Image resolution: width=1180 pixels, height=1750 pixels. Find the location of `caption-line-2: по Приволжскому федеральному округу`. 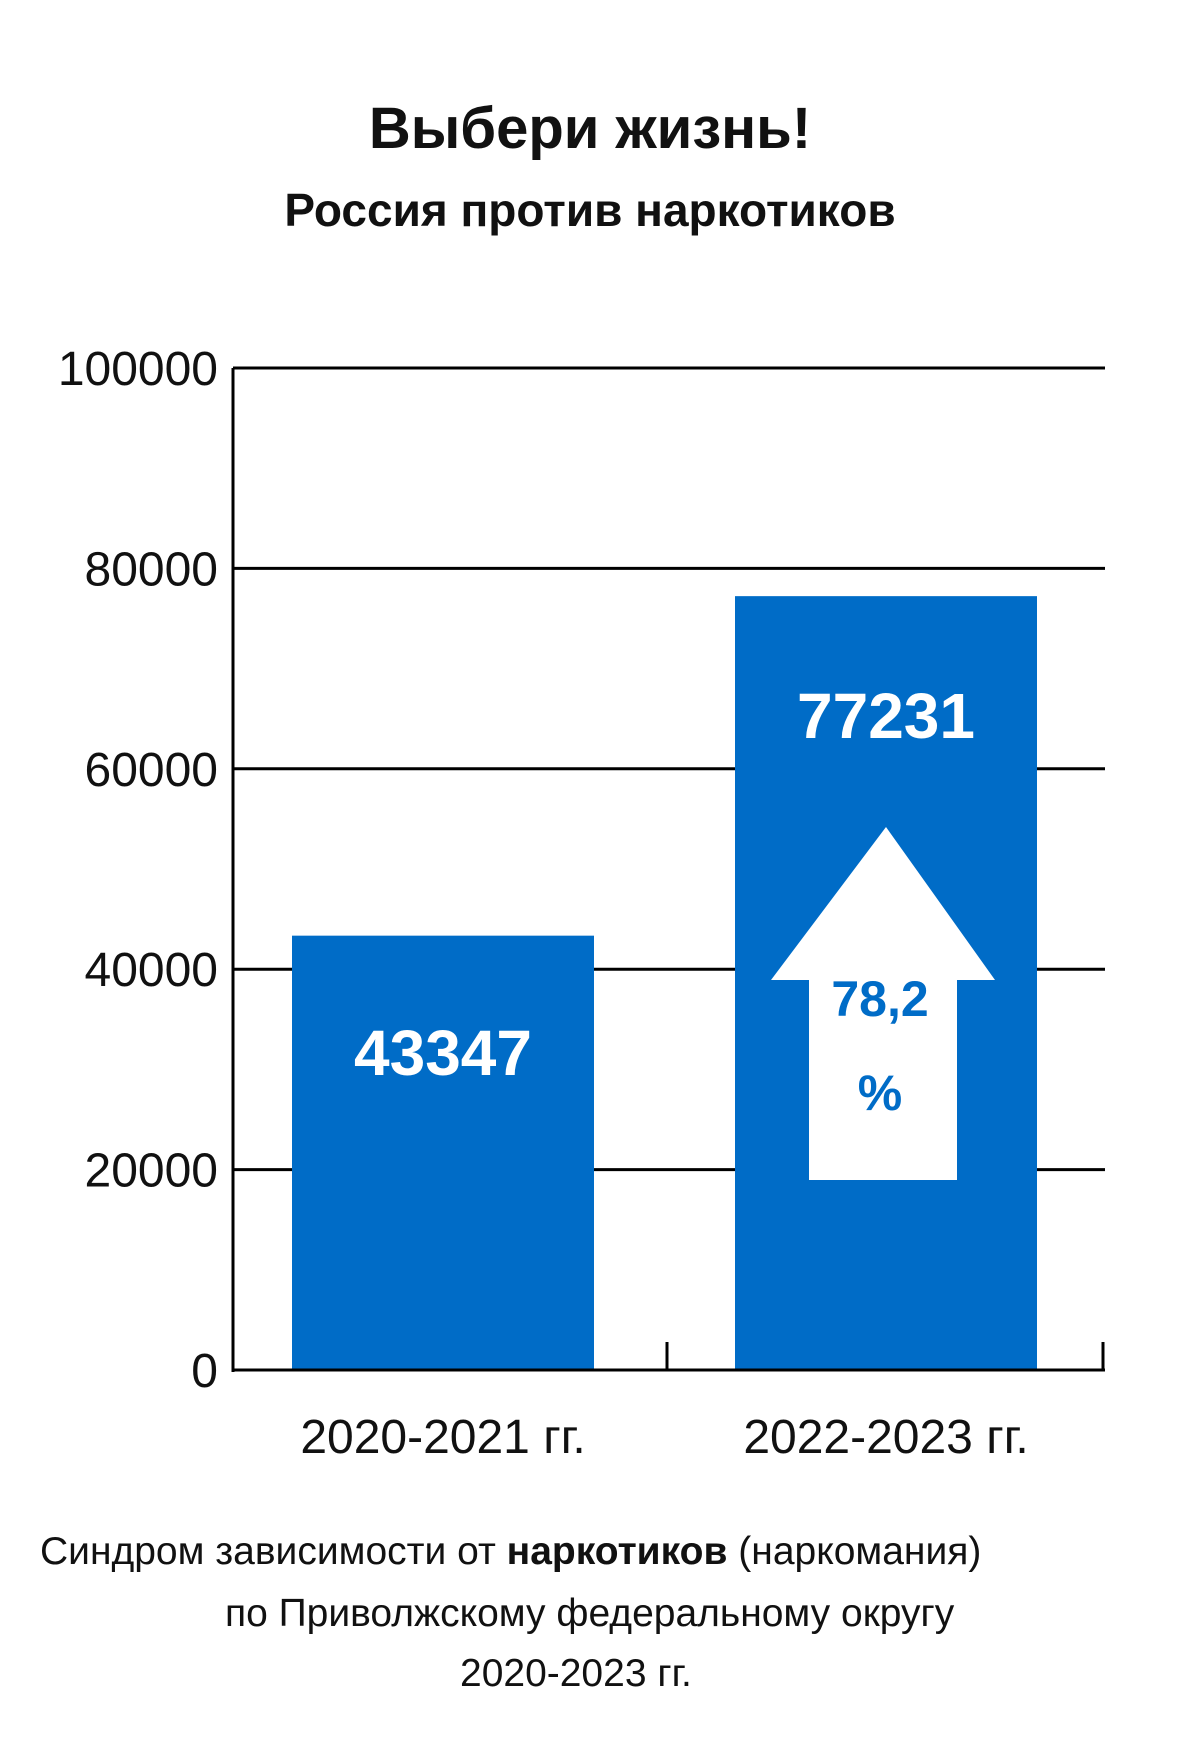

caption-line-2: по Приволжскому федеральному округу is located at coordinates (590, 1613).